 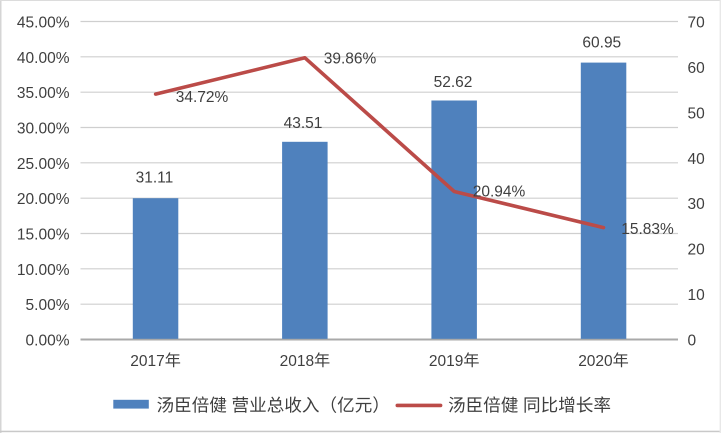 I want to click on svg-text: 2020, so click(x=595, y=361).